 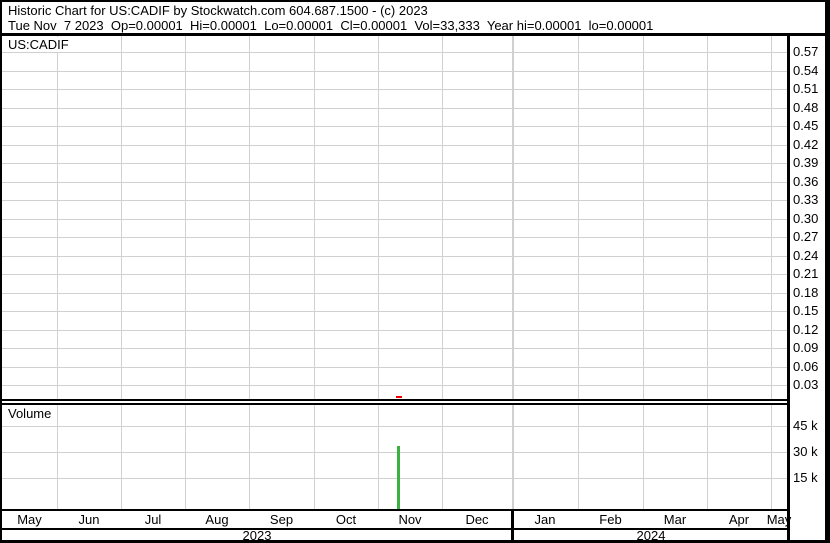 I want to click on month-label: Oct, so click(x=346, y=519).